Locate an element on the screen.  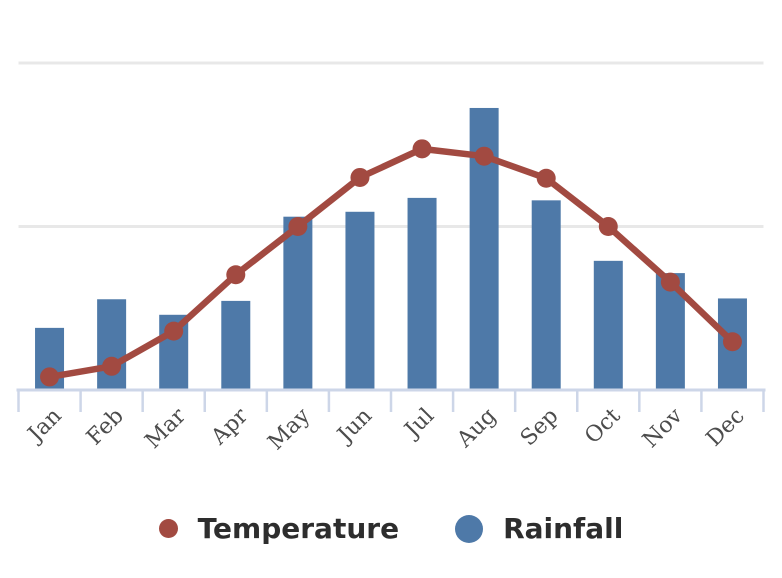
temperature-point-apr is located at coordinates (236, 275).